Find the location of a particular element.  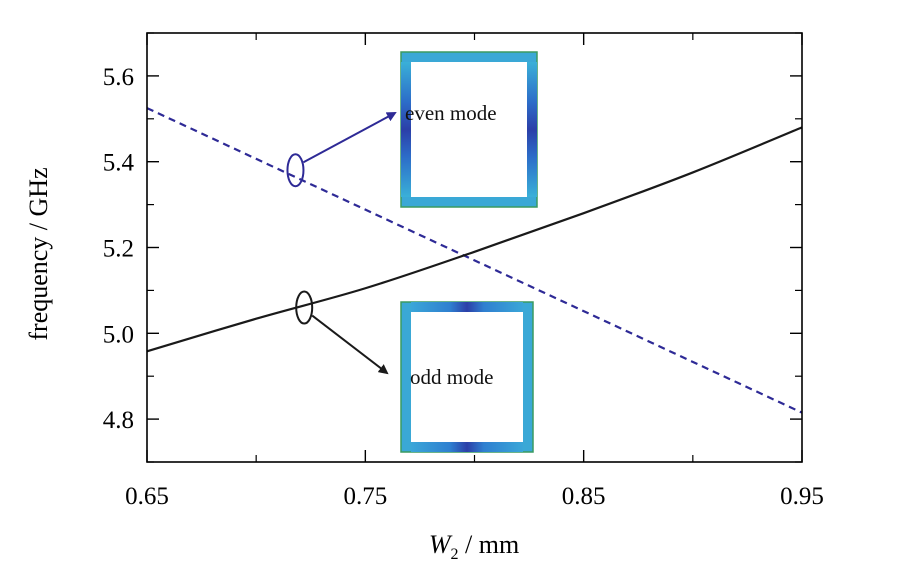

x-axis-title: W2 / mm is located at coordinates (474, 546).